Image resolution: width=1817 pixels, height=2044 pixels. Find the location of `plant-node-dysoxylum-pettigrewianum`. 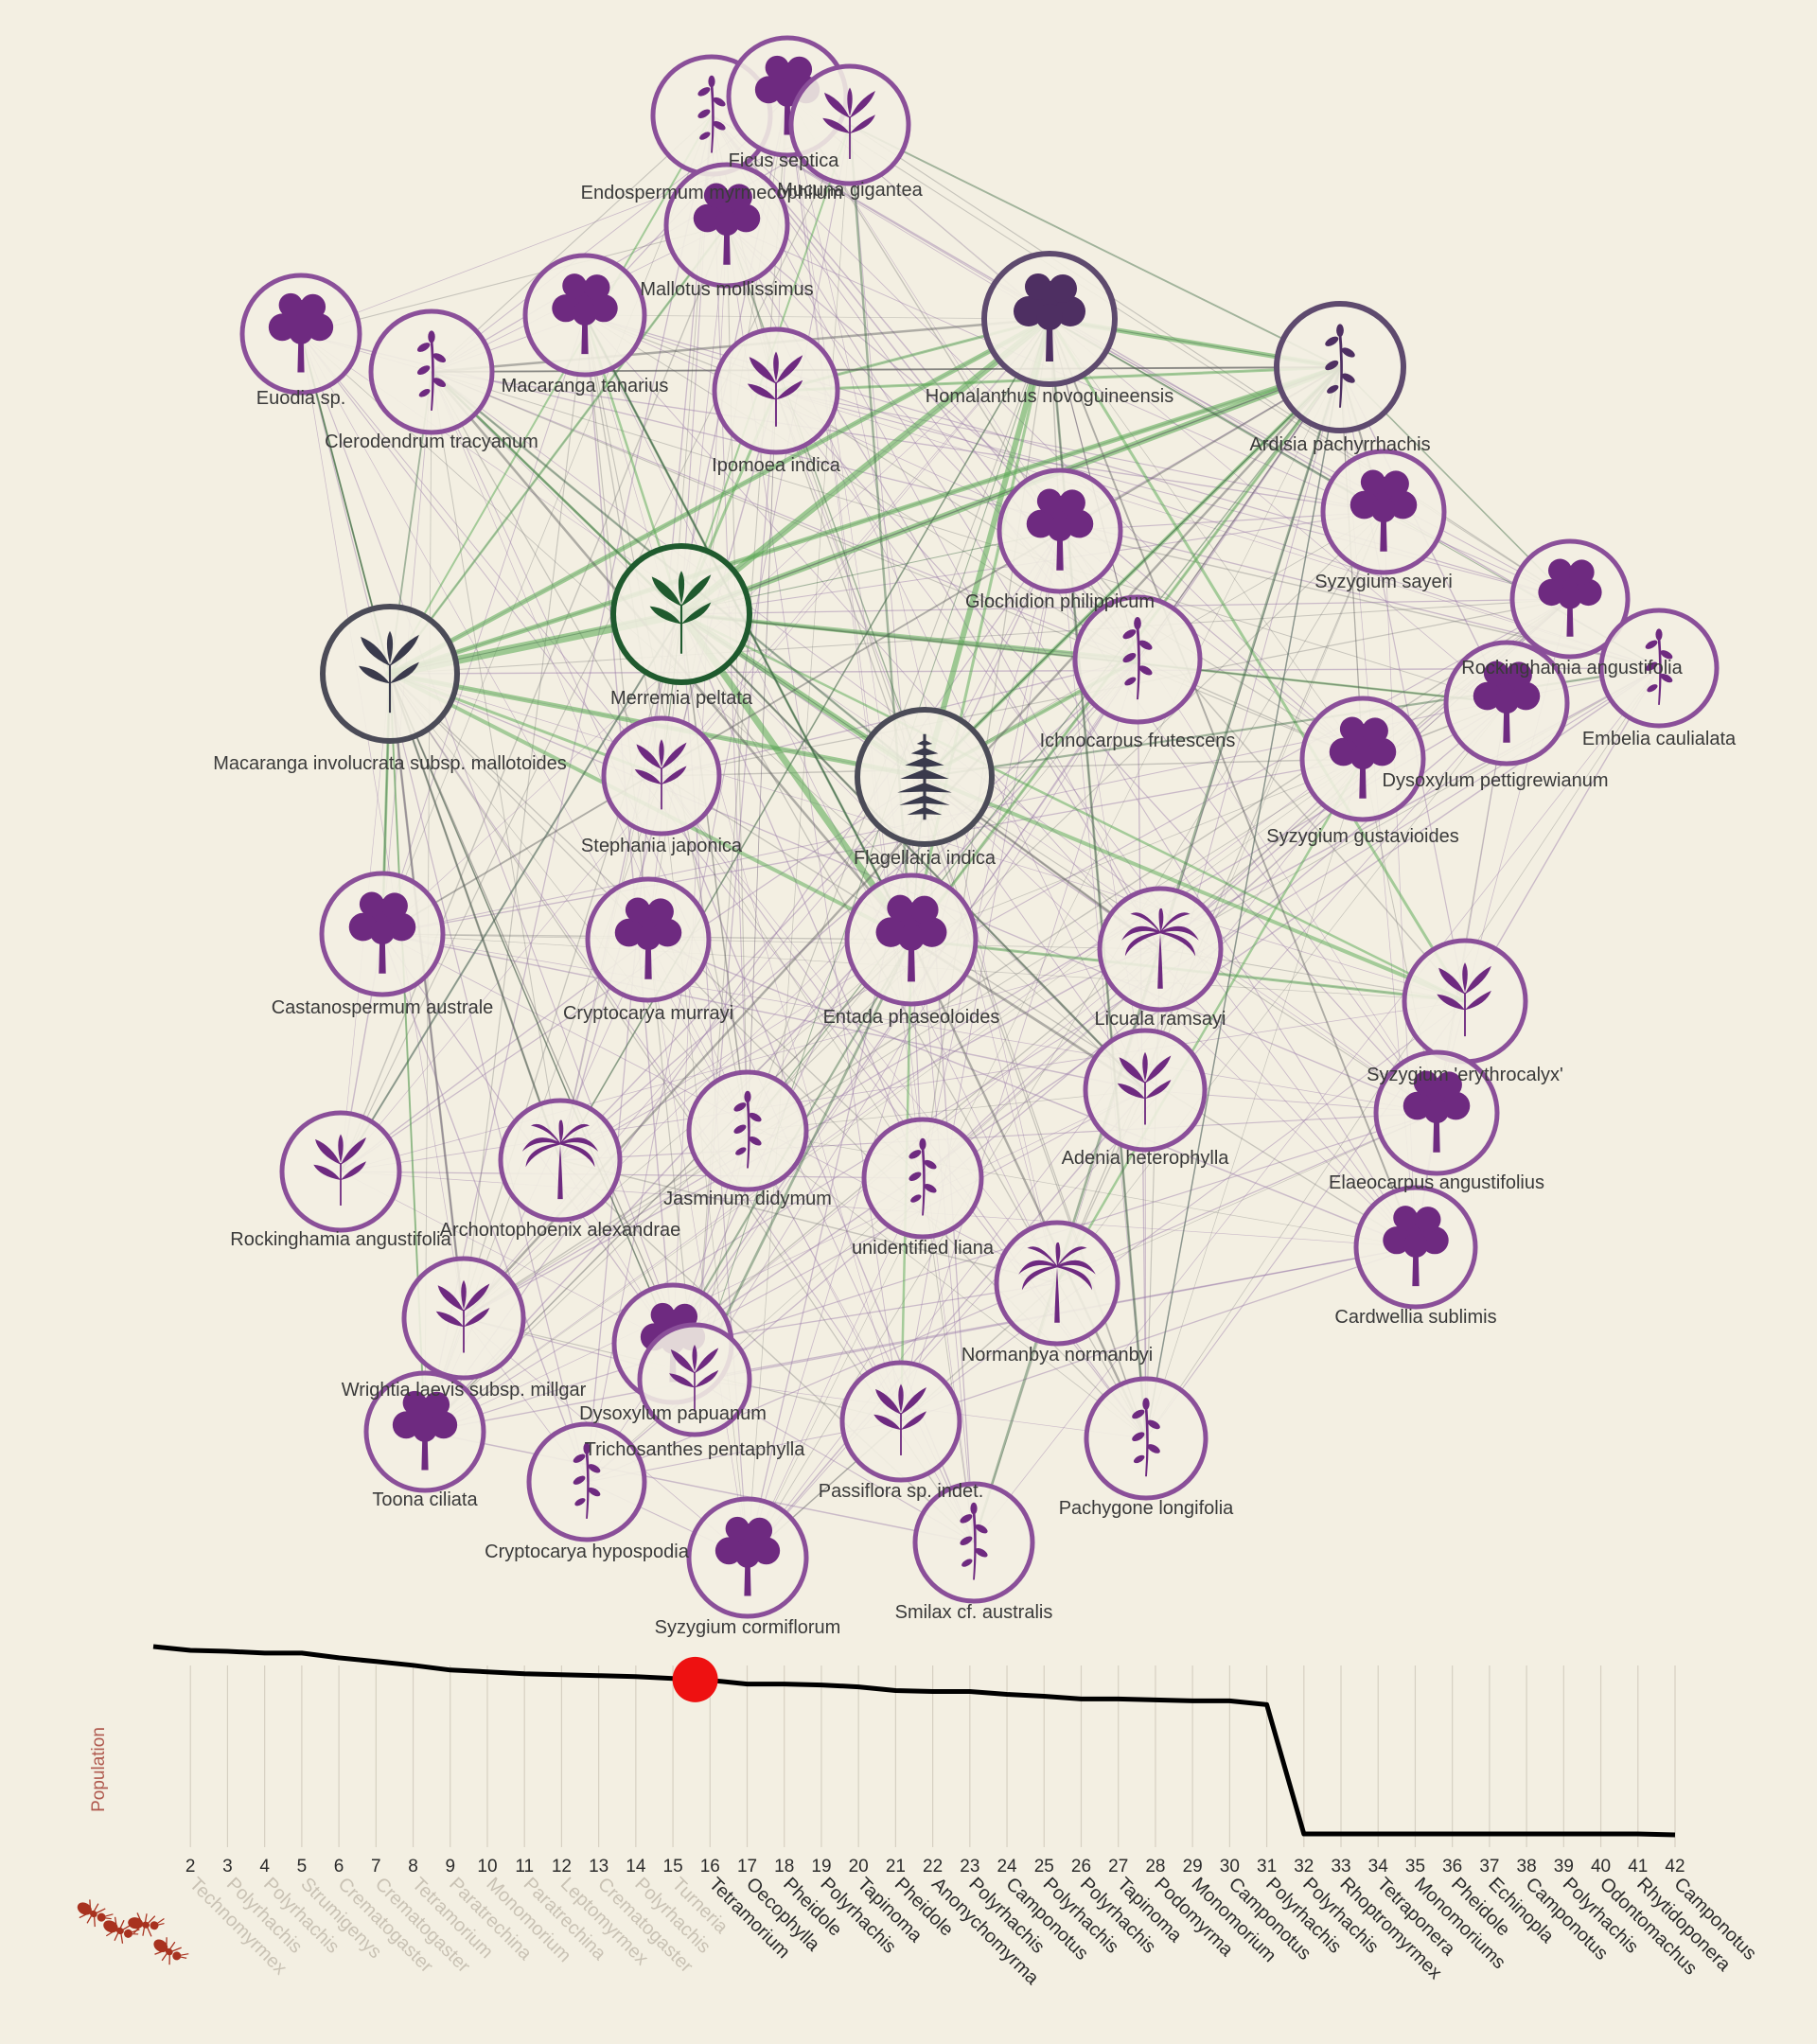

plant-node-dysoxylum-pettigrewianum is located at coordinates (1506, 703).